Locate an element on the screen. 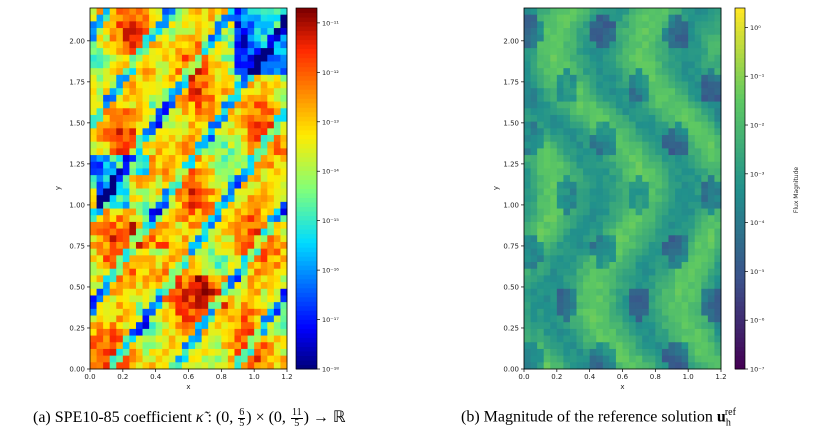 The height and width of the screenshot is (439, 820). x-tick-label: 0.8 is located at coordinates (221, 377).